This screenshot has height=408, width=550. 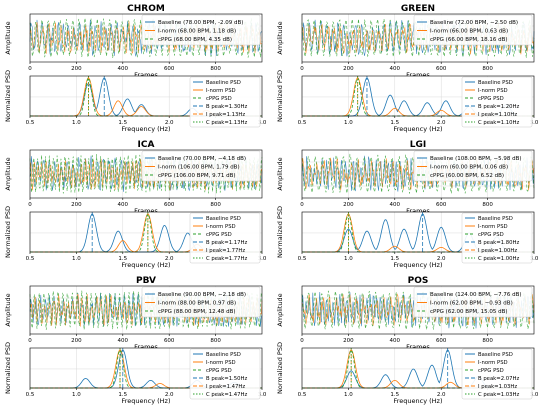 What do you see at coordinates (226, 107) in the screenshot?
I see `legend-entry: B peak=1.30Hz` at bounding box center [226, 107].